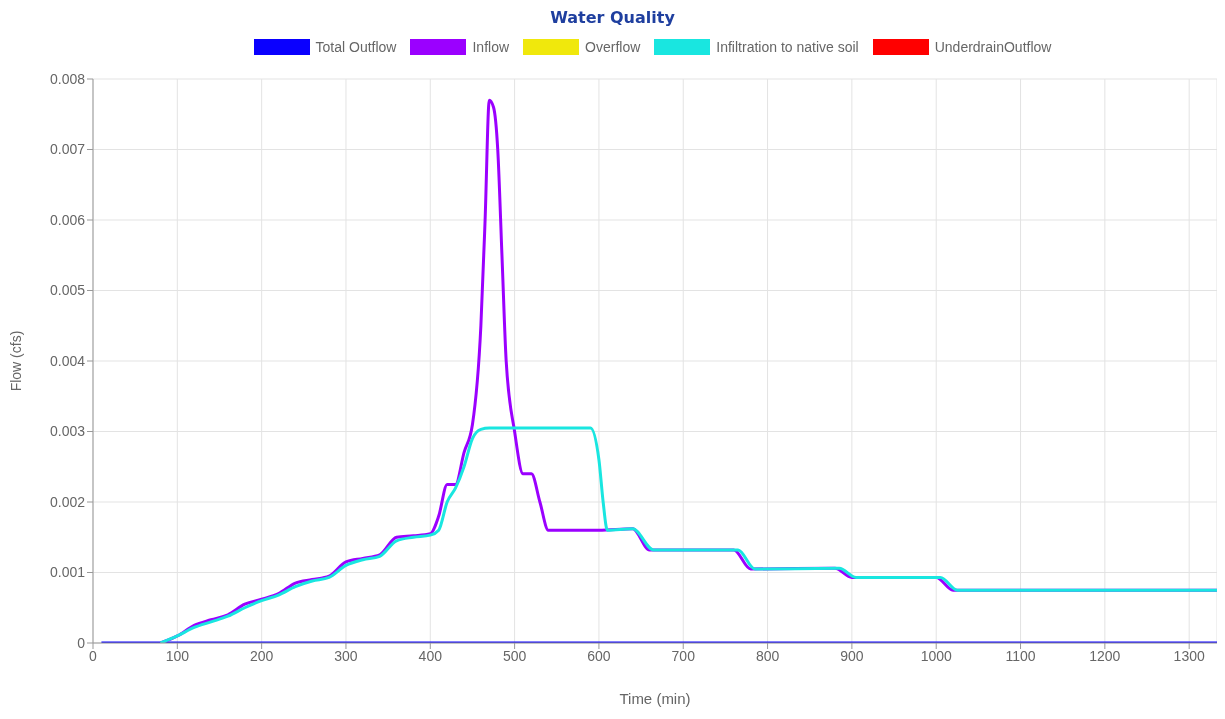 The image size is (1225, 719). I want to click on y-tick-label: 0, so click(81, 642).